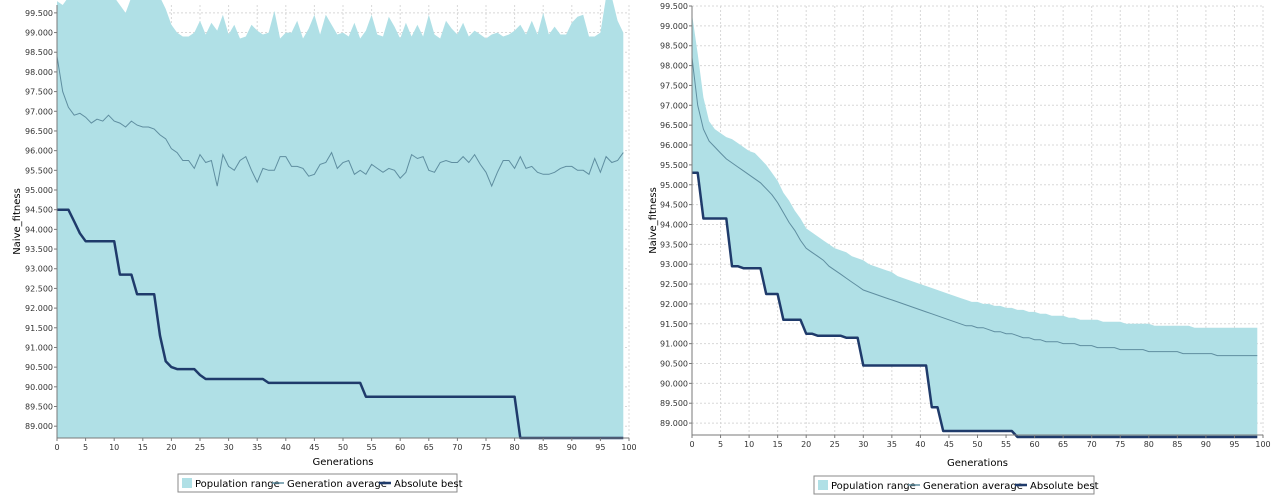  Describe the element at coordinates (515, 447) in the screenshot. I see `x-tick-label: 80` at that location.